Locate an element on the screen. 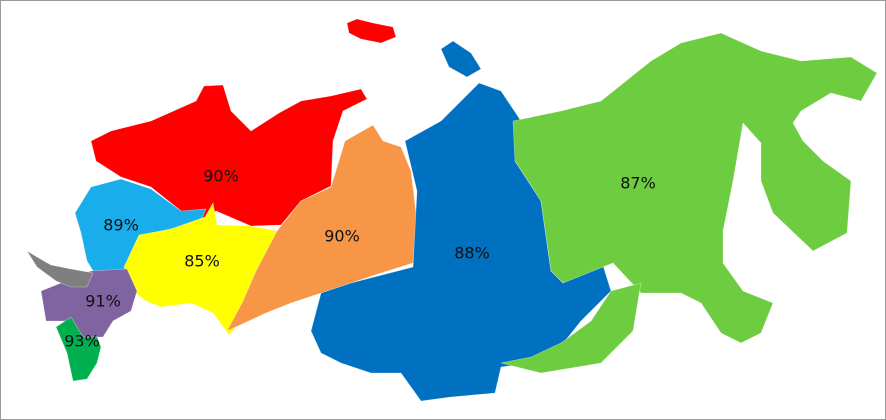 The image size is (886, 420). label-far-east: 87% is located at coordinates (638, 183).